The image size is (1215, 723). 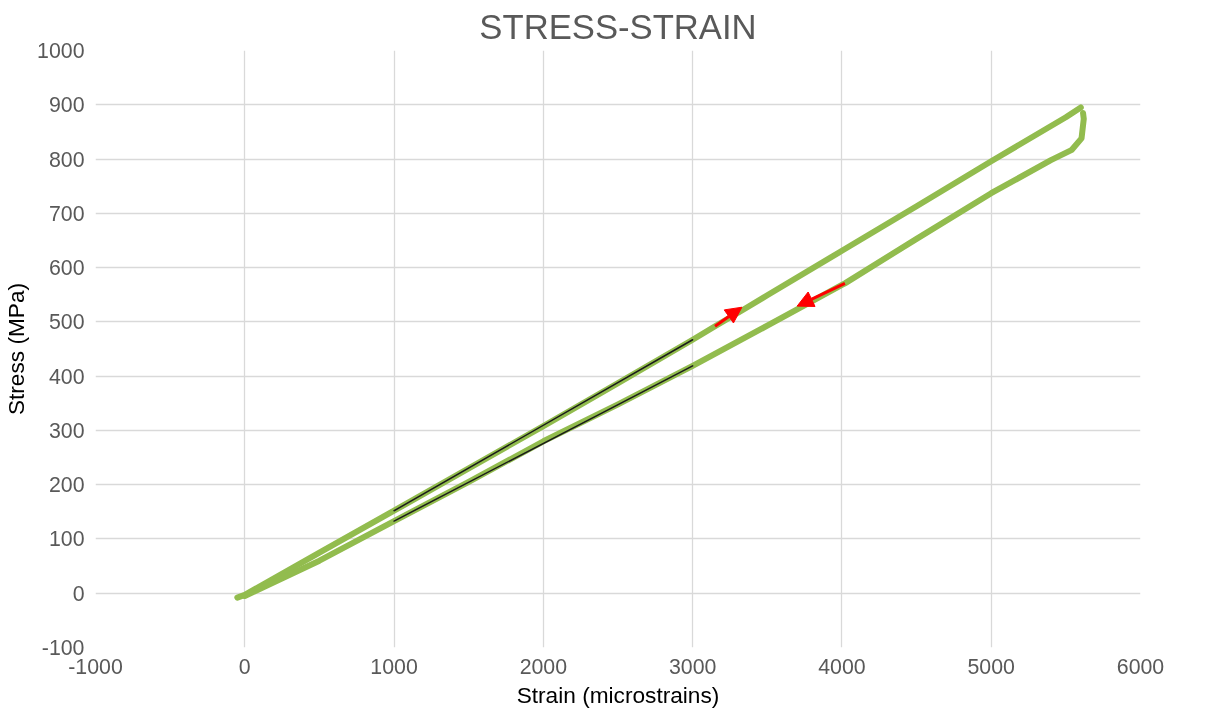 What do you see at coordinates (394, 666) in the screenshot?
I see `x-tick-label: 1000` at bounding box center [394, 666].